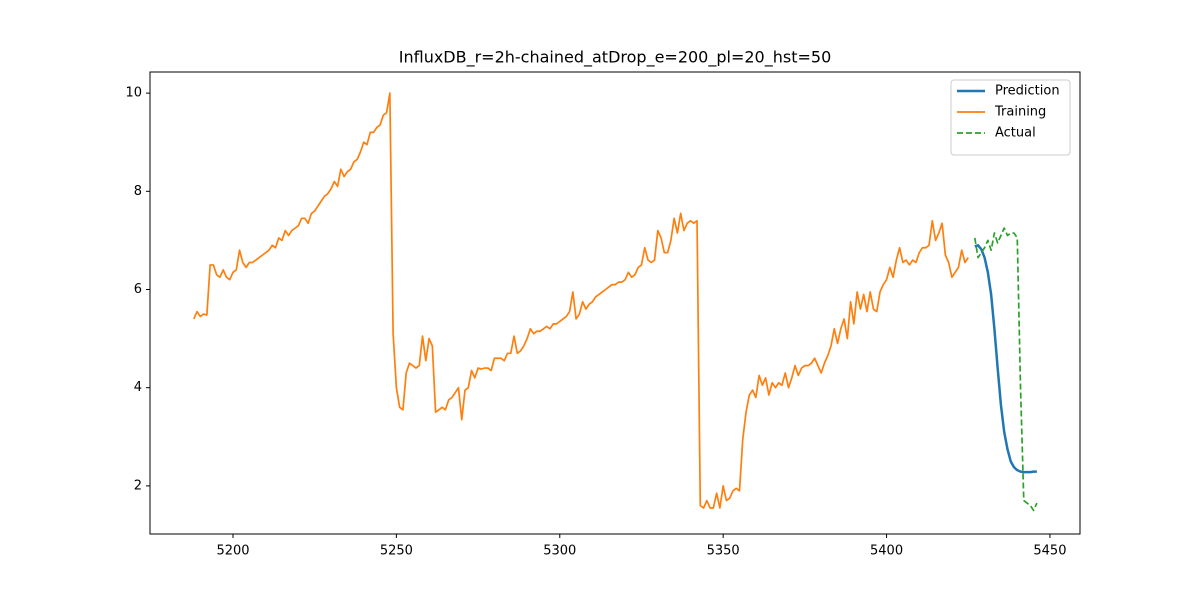 The height and width of the screenshot is (600, 1200). I want to click on x-tick-label: 5200, so click(232, 551).